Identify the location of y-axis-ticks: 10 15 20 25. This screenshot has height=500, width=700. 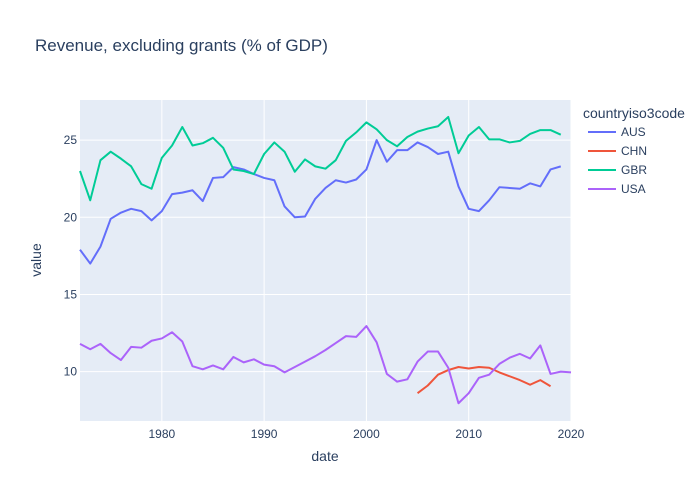
(71, 255).